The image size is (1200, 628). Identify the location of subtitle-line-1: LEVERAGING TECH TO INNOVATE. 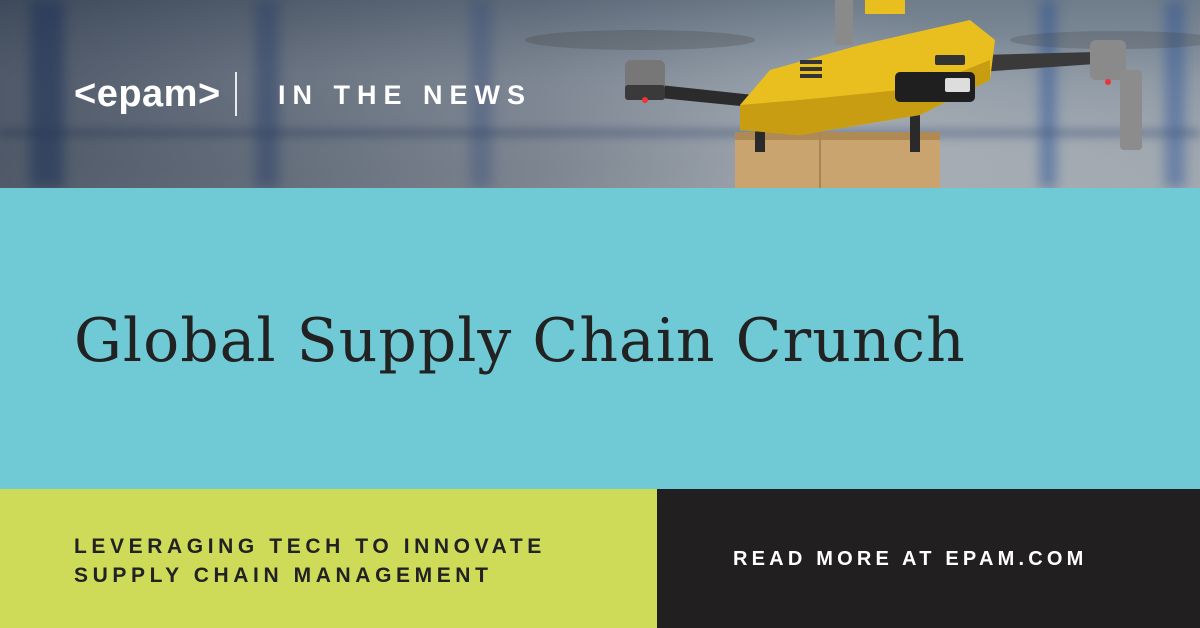
(310, 546).